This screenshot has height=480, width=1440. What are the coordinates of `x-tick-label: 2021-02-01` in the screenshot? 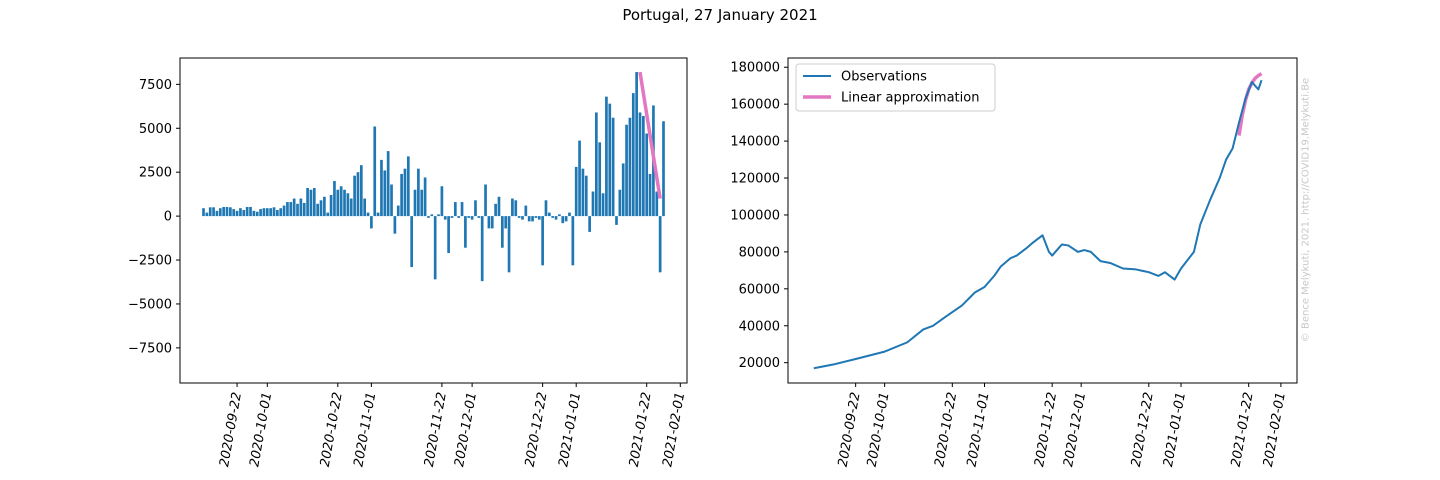 It's located at (674, 429).